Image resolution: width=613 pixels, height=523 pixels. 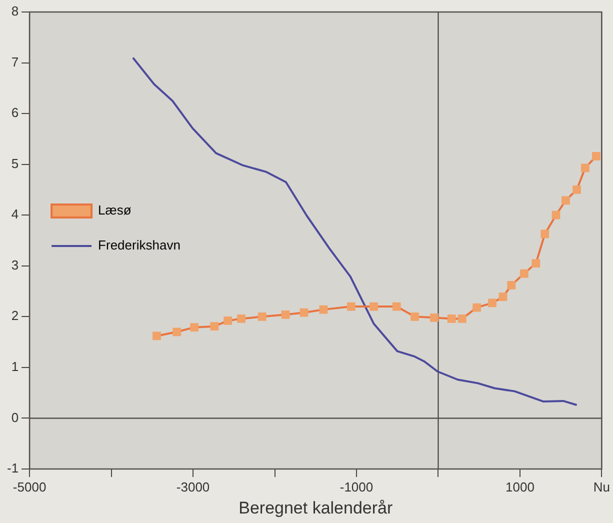 I want to click on y-tick-label: 3, so click(x=15, y=264).